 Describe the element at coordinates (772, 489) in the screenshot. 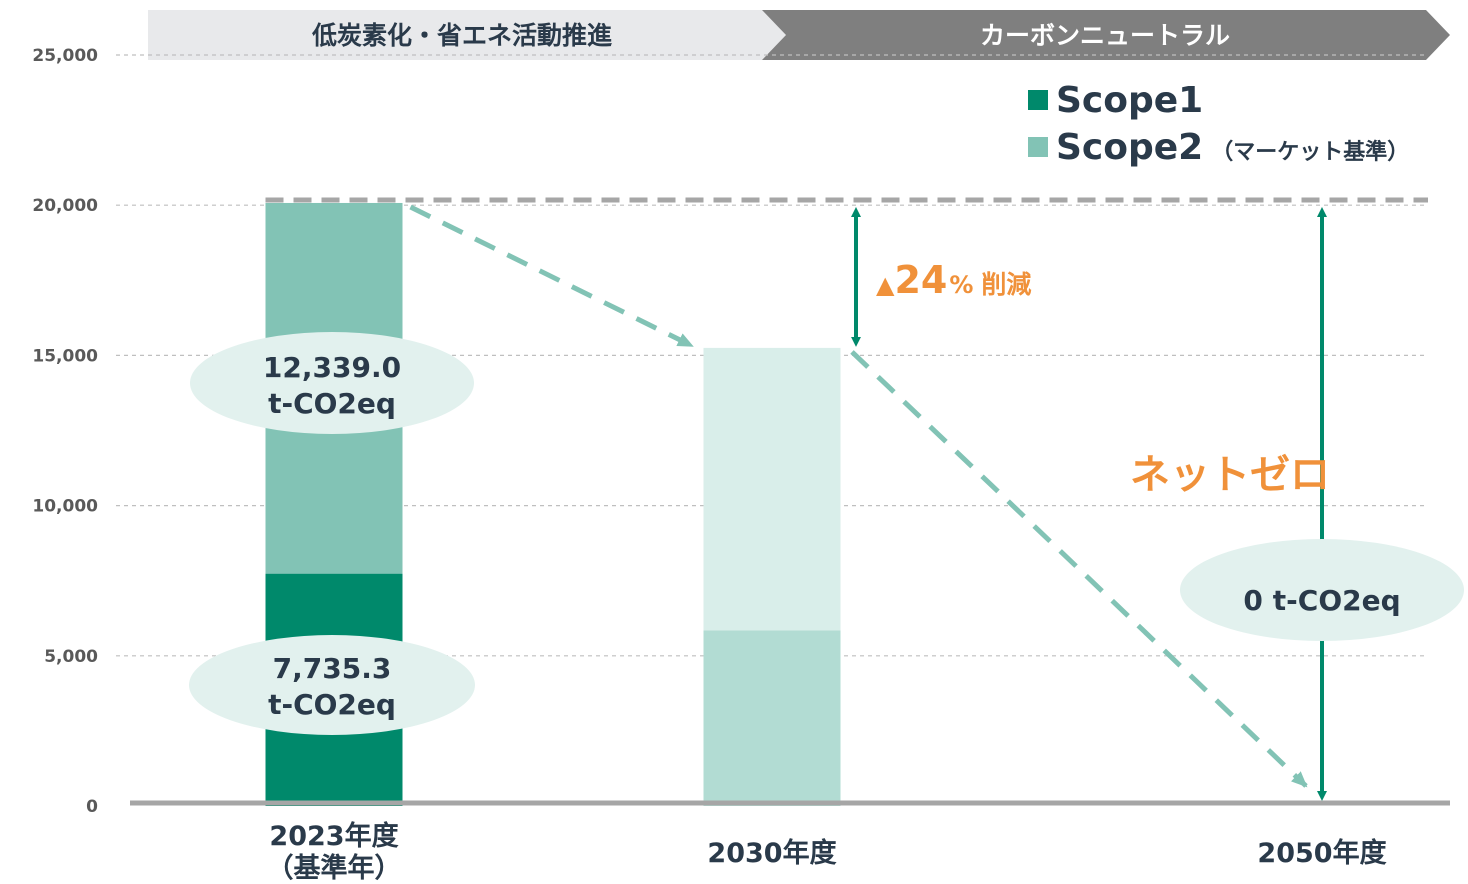

I see `bar-scope2` at that location.